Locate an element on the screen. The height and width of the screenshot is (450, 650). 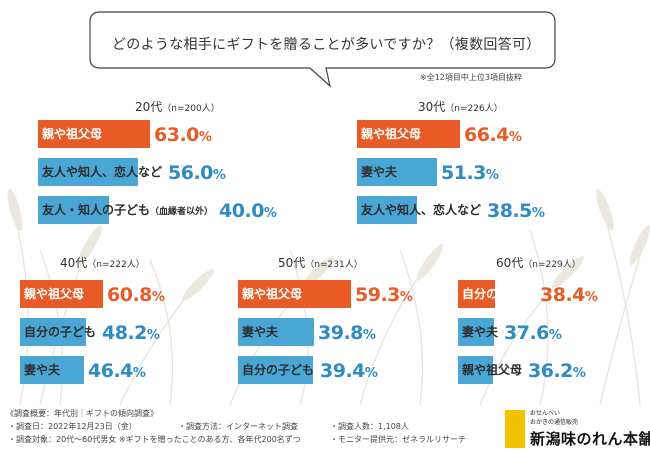
bar-value: 38.5% is located at coordinates (516, 210).